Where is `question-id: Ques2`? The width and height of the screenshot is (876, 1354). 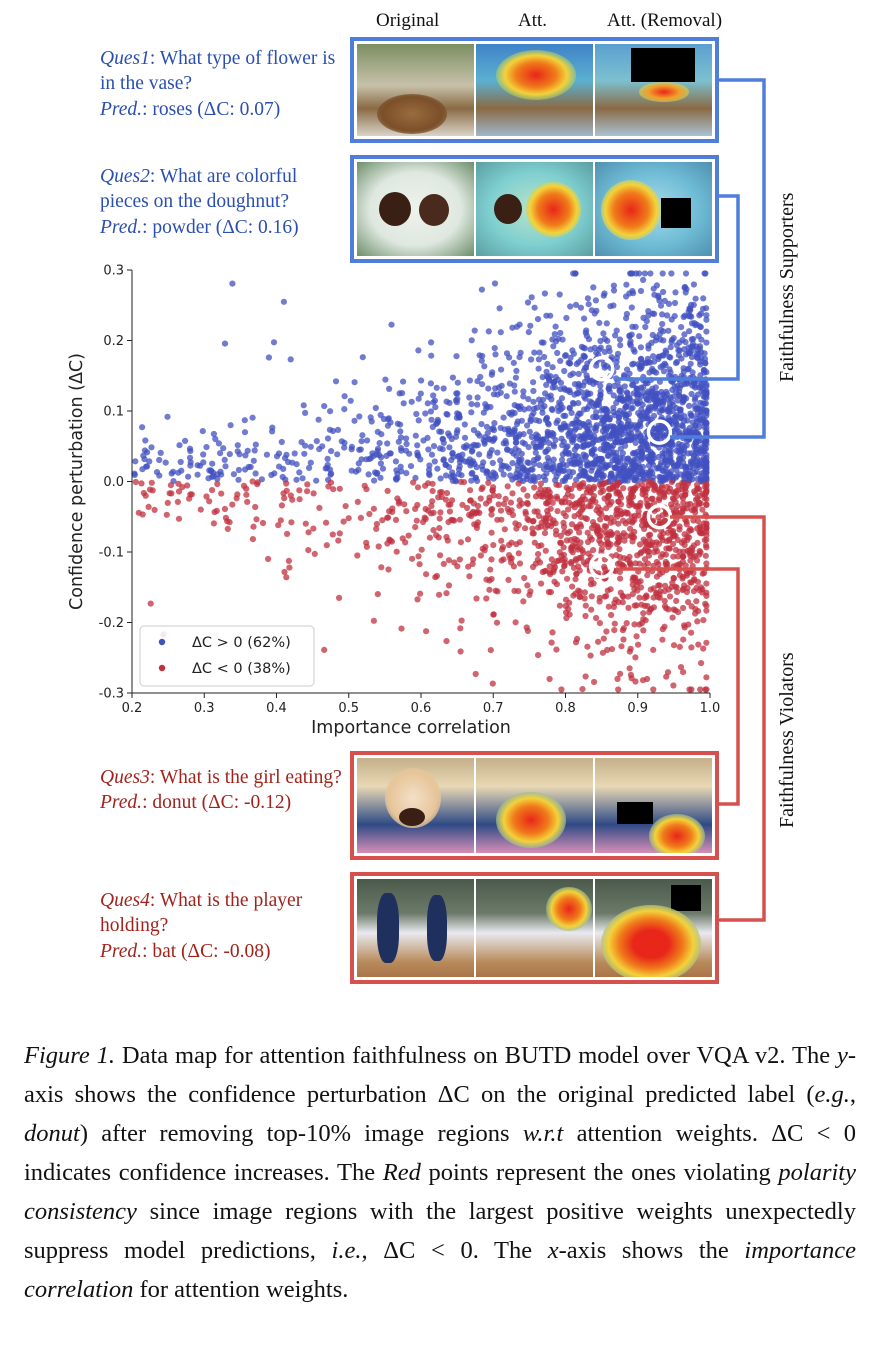 question-id: Ques2 is located at coordinates (125, 176).